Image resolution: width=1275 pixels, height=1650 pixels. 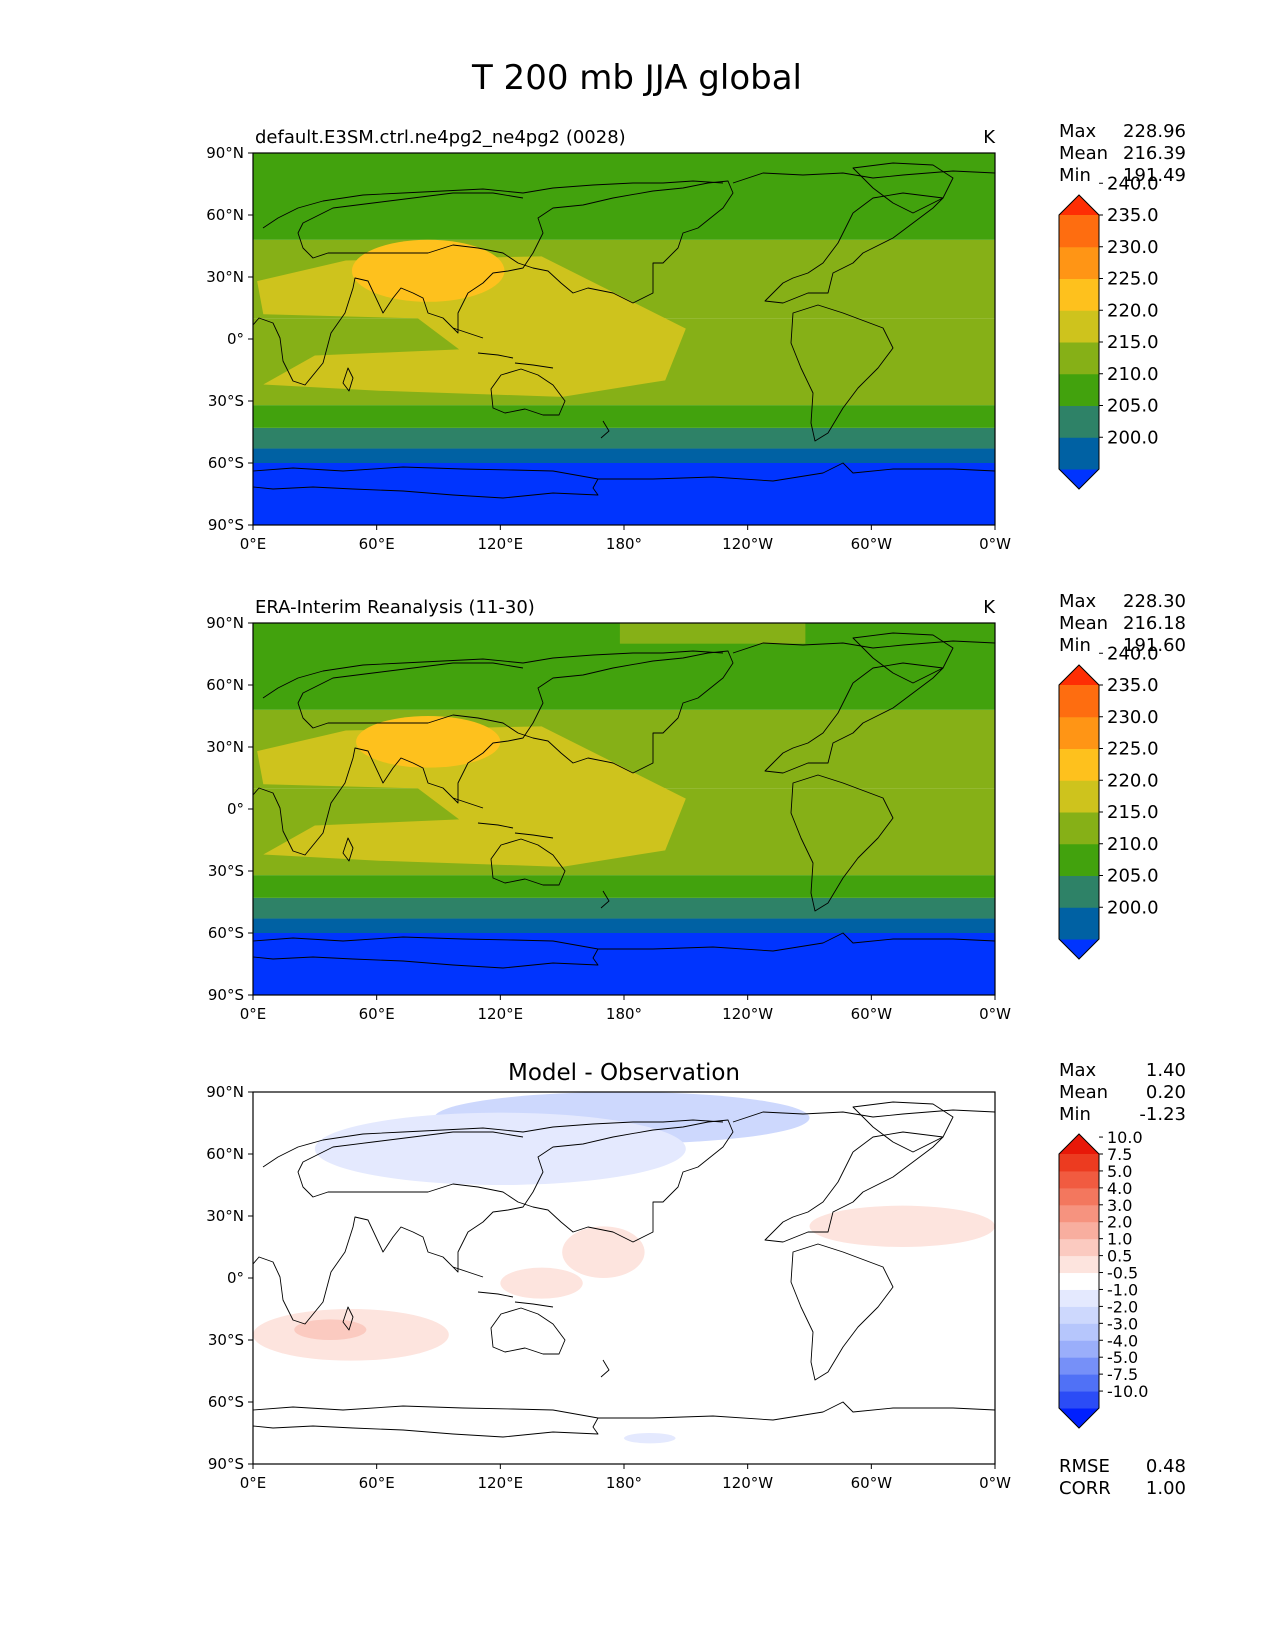 What do you see at coordinates (624, 1073) in the screenshot?
I see `panel-center-title: Model - Observation` at bounding box center [624, 1073].